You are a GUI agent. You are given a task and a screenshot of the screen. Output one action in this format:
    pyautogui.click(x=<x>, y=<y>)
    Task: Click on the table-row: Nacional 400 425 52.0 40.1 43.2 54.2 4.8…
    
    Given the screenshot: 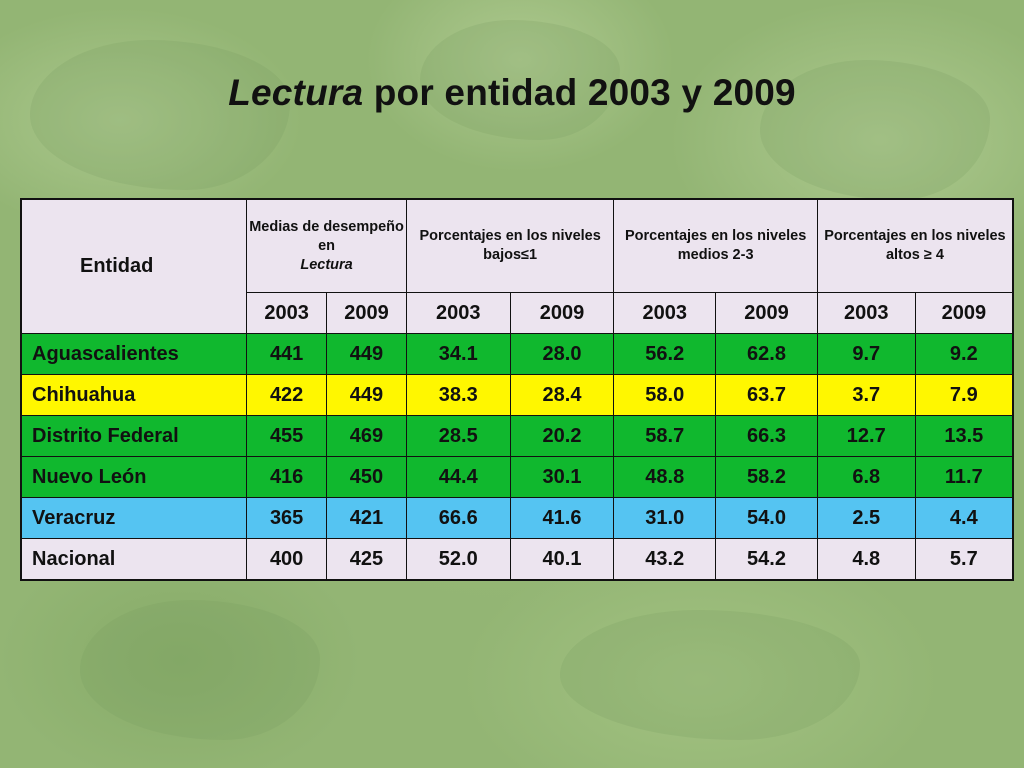 What is the action you would take?
    pyautogui.click(x=517, y=559)
    